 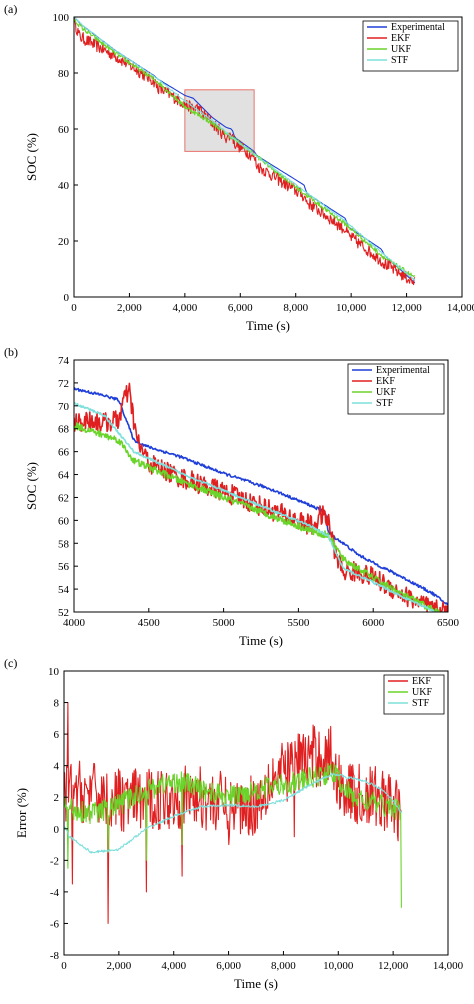 What do you see at coordinates (63, 498) in the screenshot?
I see `y-tick-label: 62` at bounding box center [63, 498].